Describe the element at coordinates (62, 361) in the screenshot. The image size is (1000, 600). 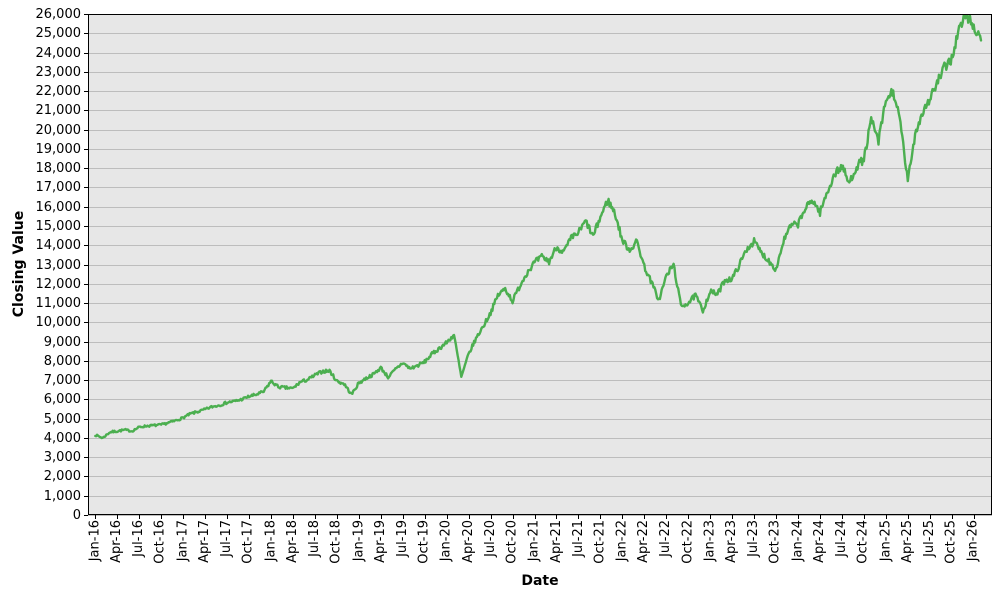
I see `y-tick-label: 8,000` at that location.